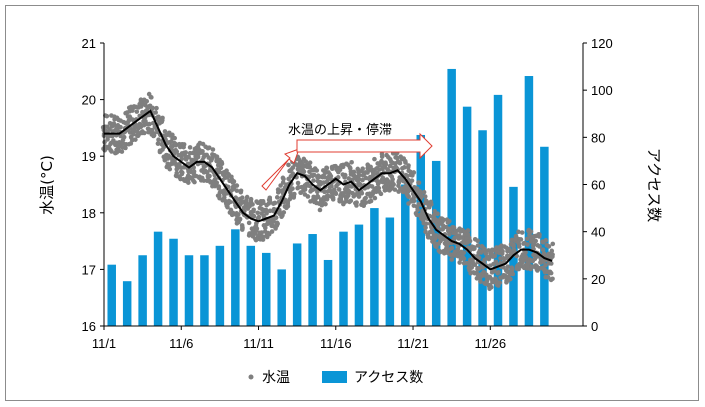 The image size is (705, 407). Describe the element at coordinates (336, 343) in the screenshot. I see `x-tick-label: 11/16` at that location.